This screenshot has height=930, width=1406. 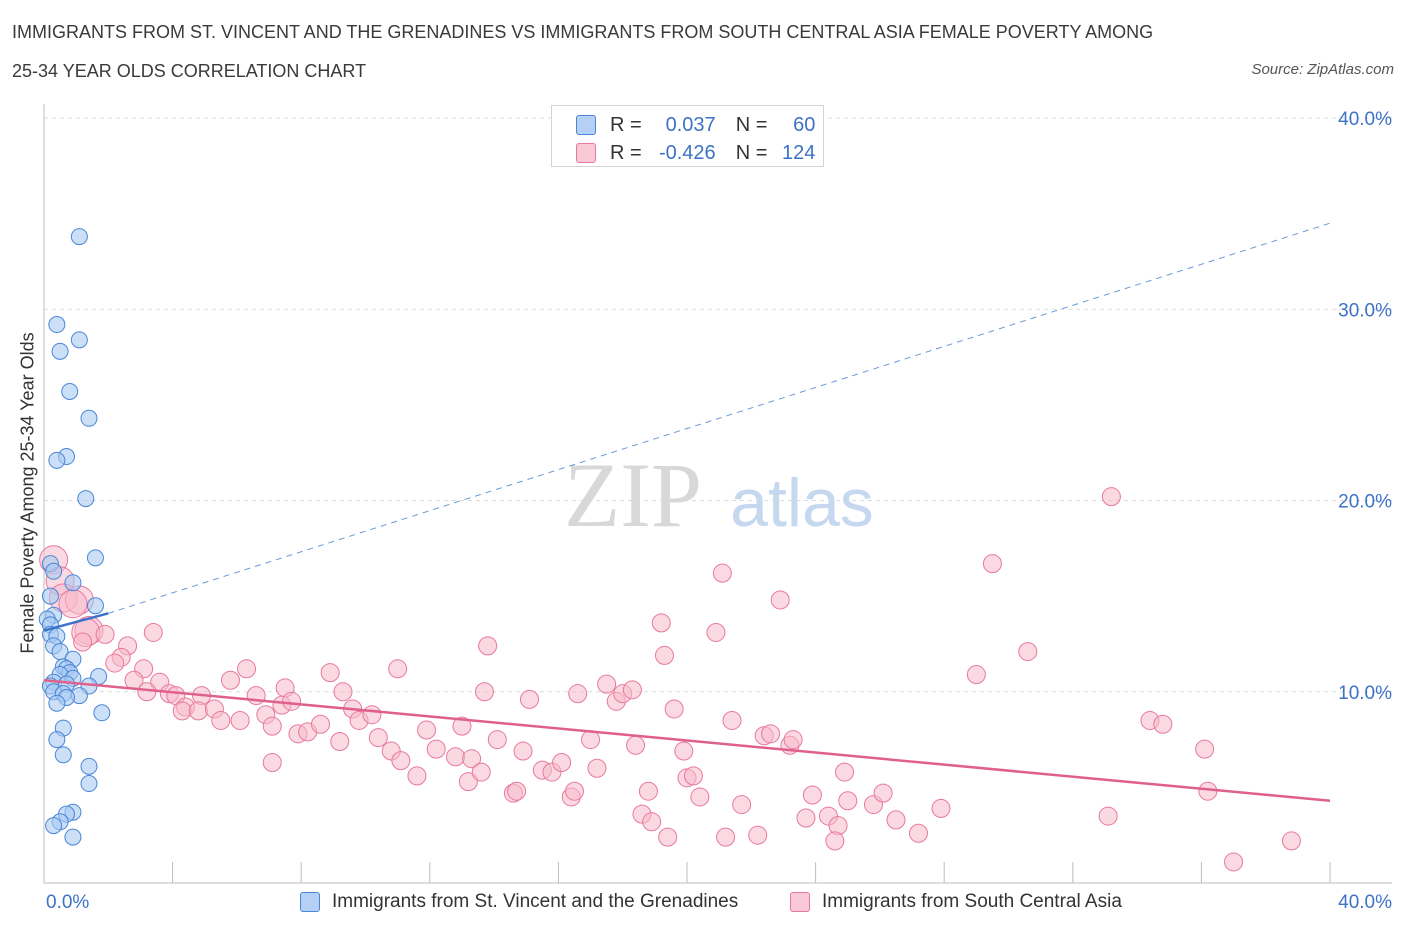 What do you see at coordinates (1365, 119) in the screenshot?
I see `y-tick-label: 40.0%` at bounding box center [1365, 119].